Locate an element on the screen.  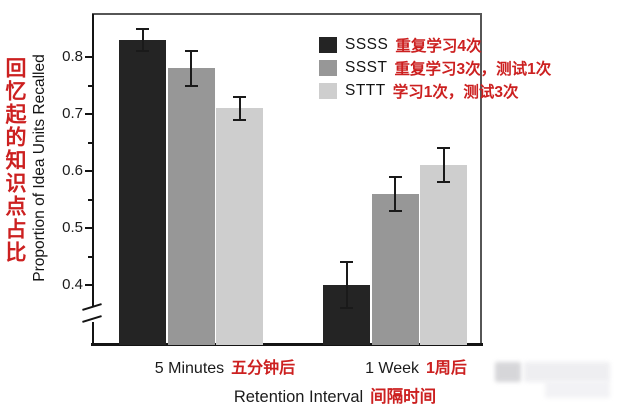
x-axis-title-en: Retention Interval is located at coordinates (298, 397).